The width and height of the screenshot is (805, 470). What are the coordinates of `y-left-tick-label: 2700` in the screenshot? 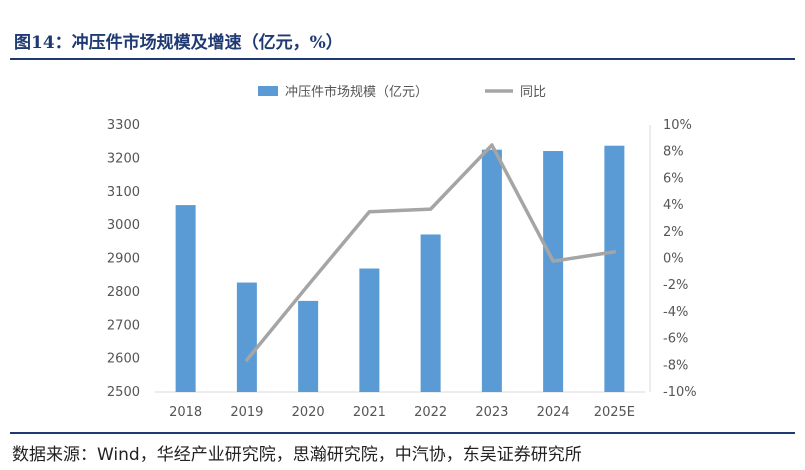 It's located at (123, 325).